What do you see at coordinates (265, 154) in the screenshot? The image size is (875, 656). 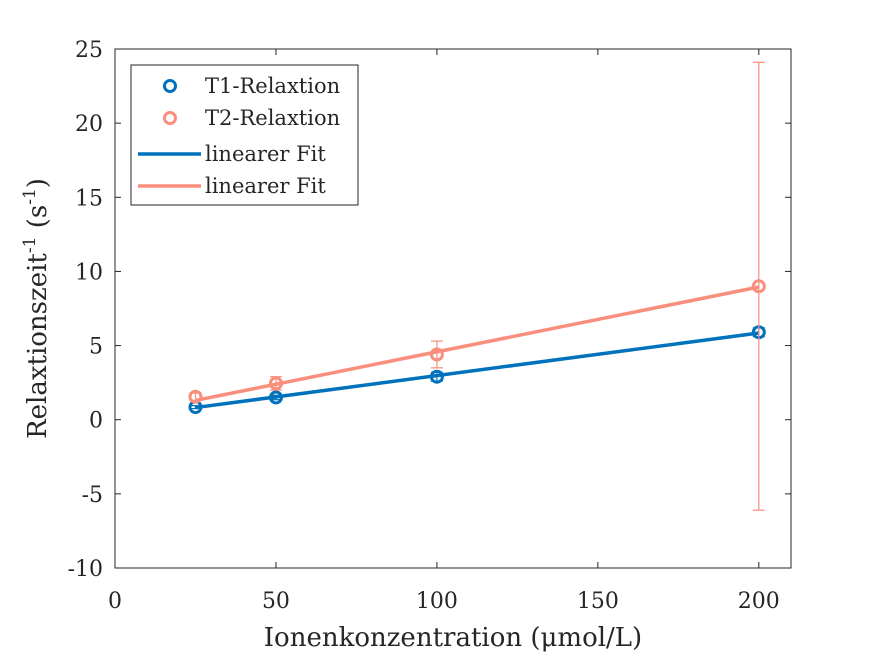 I see `legend-label-fit-1: linearer Fit` at bounding box center [265, 154].